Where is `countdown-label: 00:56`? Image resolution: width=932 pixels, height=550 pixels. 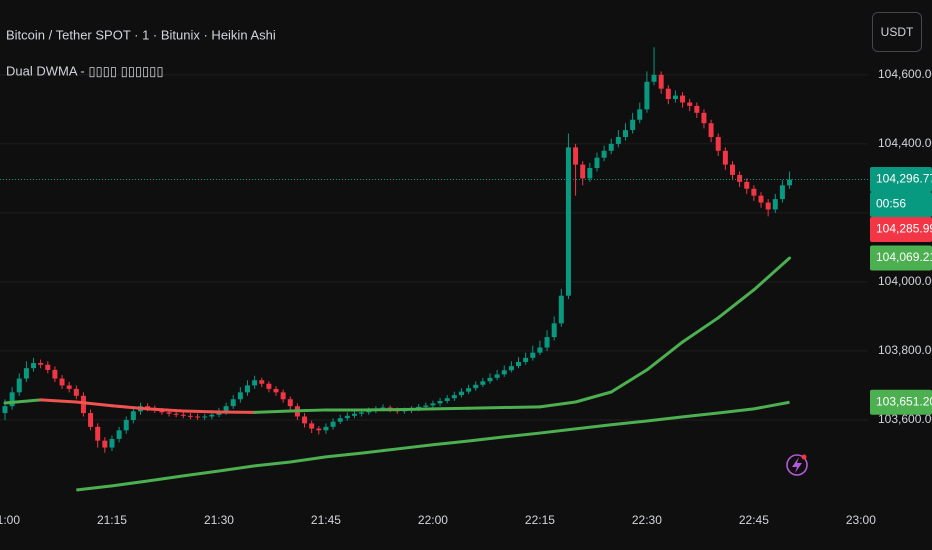 countdown-label: 00:56 is located at coordinates (891, 204).